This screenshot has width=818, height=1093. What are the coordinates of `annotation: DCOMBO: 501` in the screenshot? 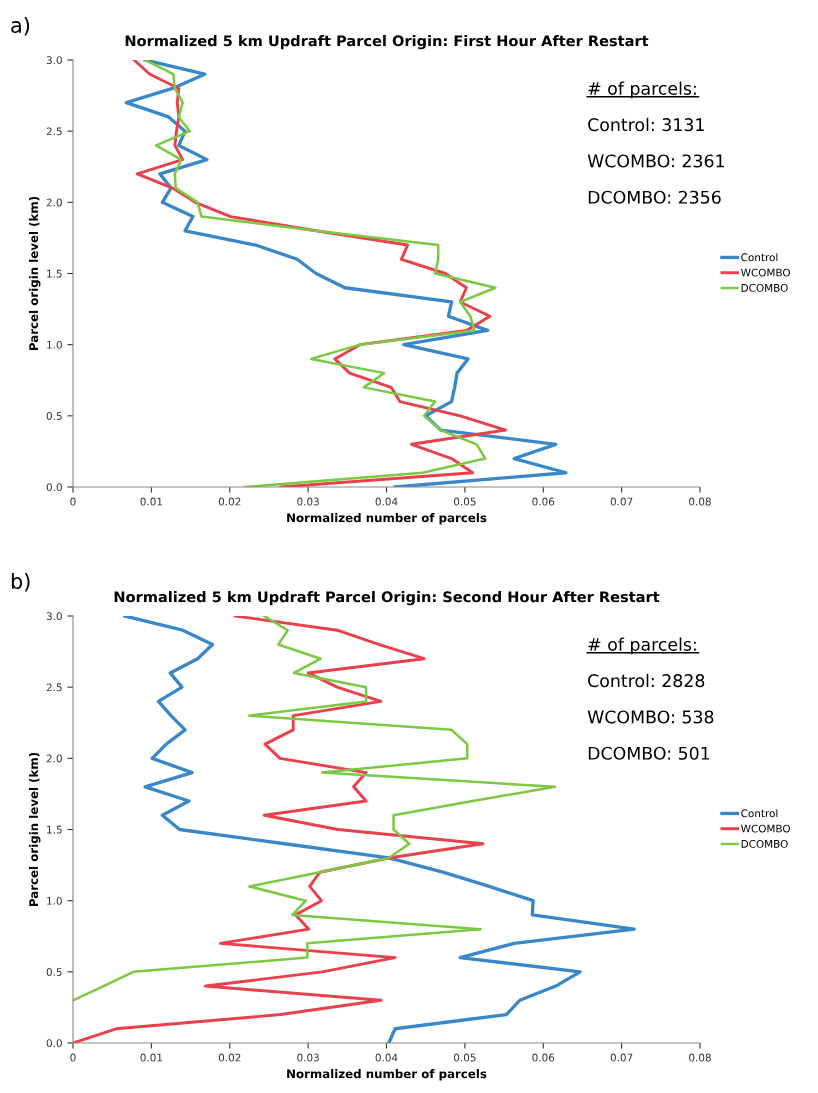 It's located at (649, 753).